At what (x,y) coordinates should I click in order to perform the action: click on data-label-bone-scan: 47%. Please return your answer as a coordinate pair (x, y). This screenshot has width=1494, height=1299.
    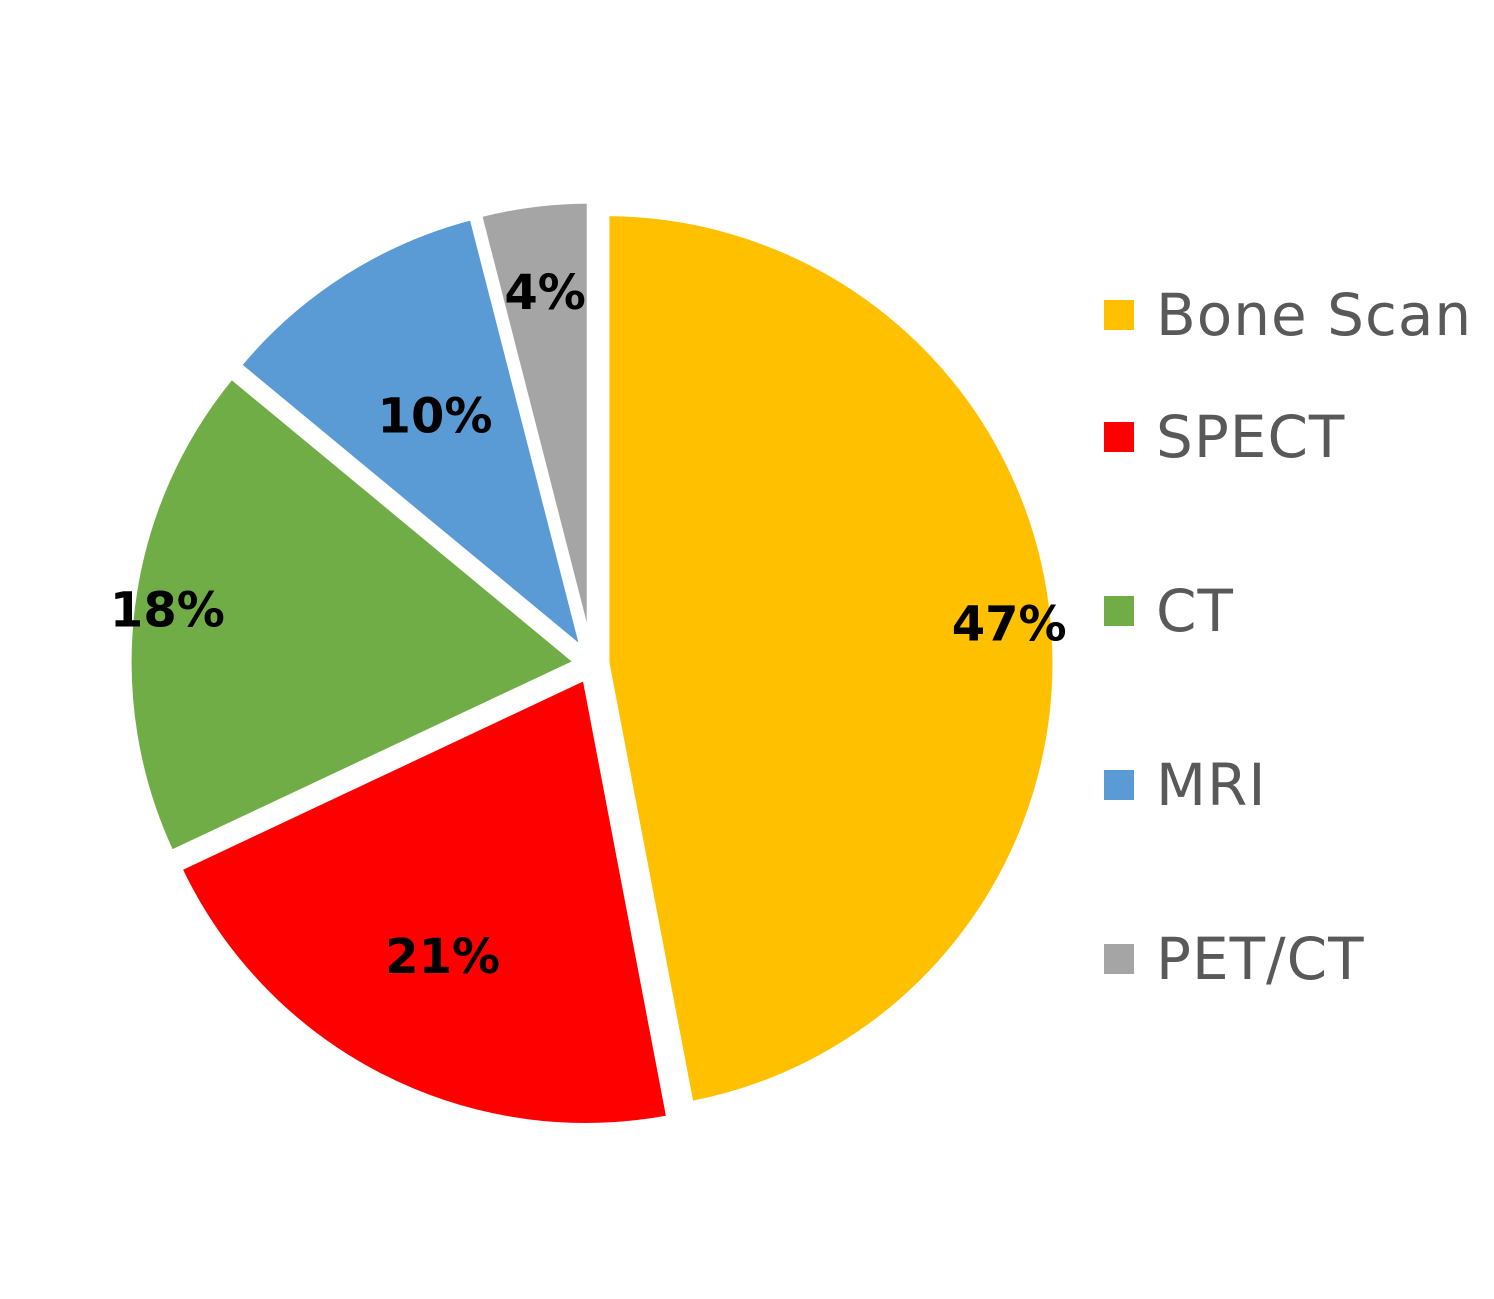
    Looking at the image, I should click on (1009, 625).